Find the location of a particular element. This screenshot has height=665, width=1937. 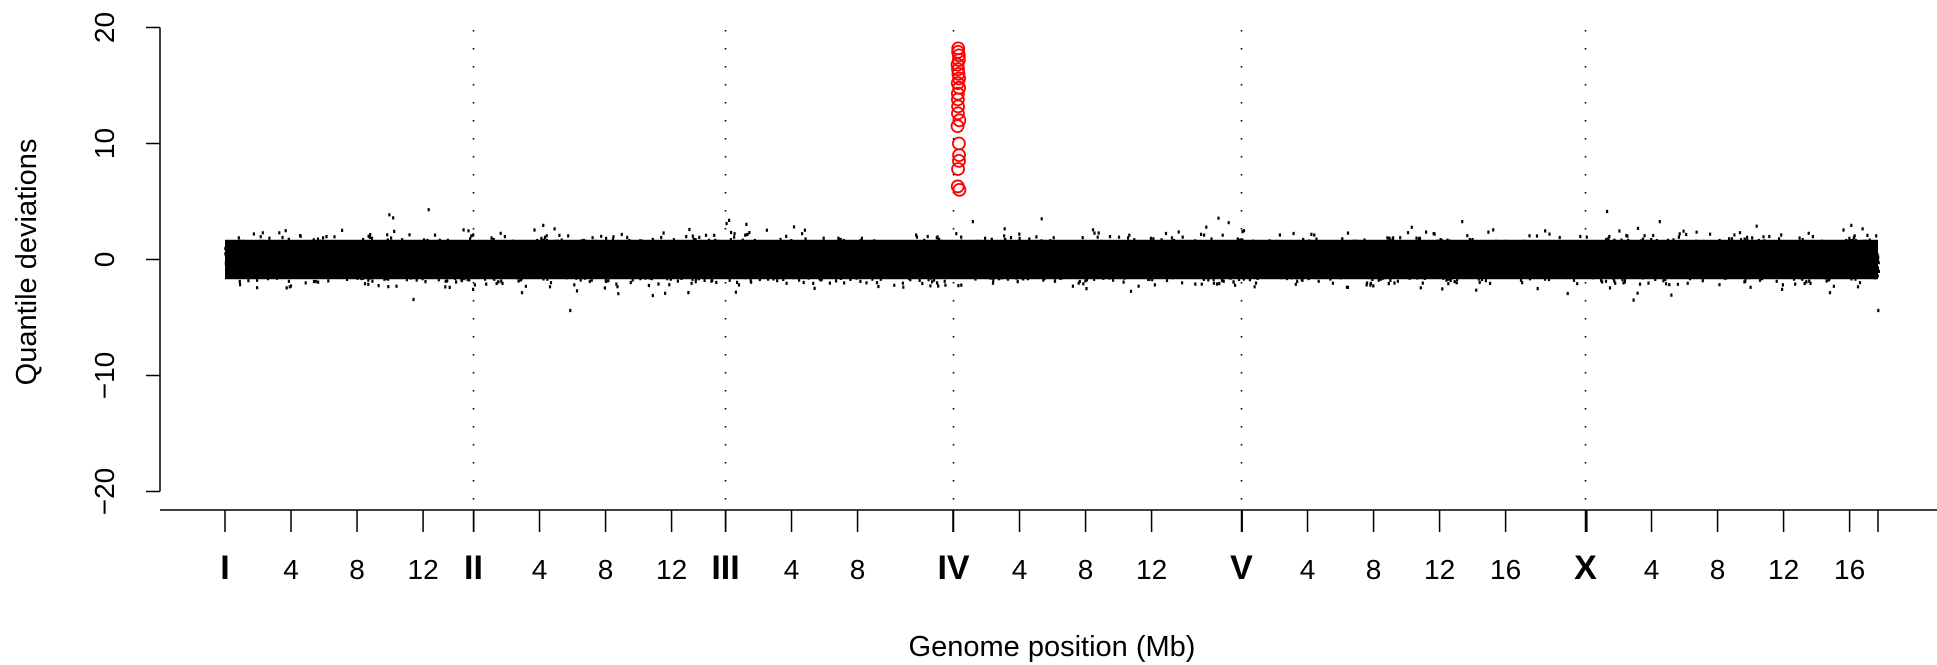

y-tick-label: 0 is located at coordinates (104, 260).